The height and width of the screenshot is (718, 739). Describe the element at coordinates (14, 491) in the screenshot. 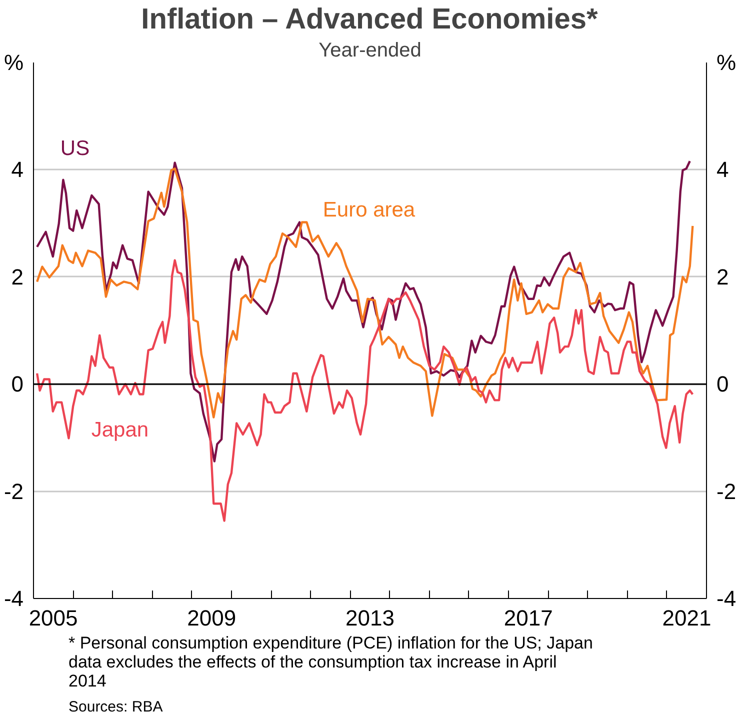

I see `y-tick-label: -2` at that location.